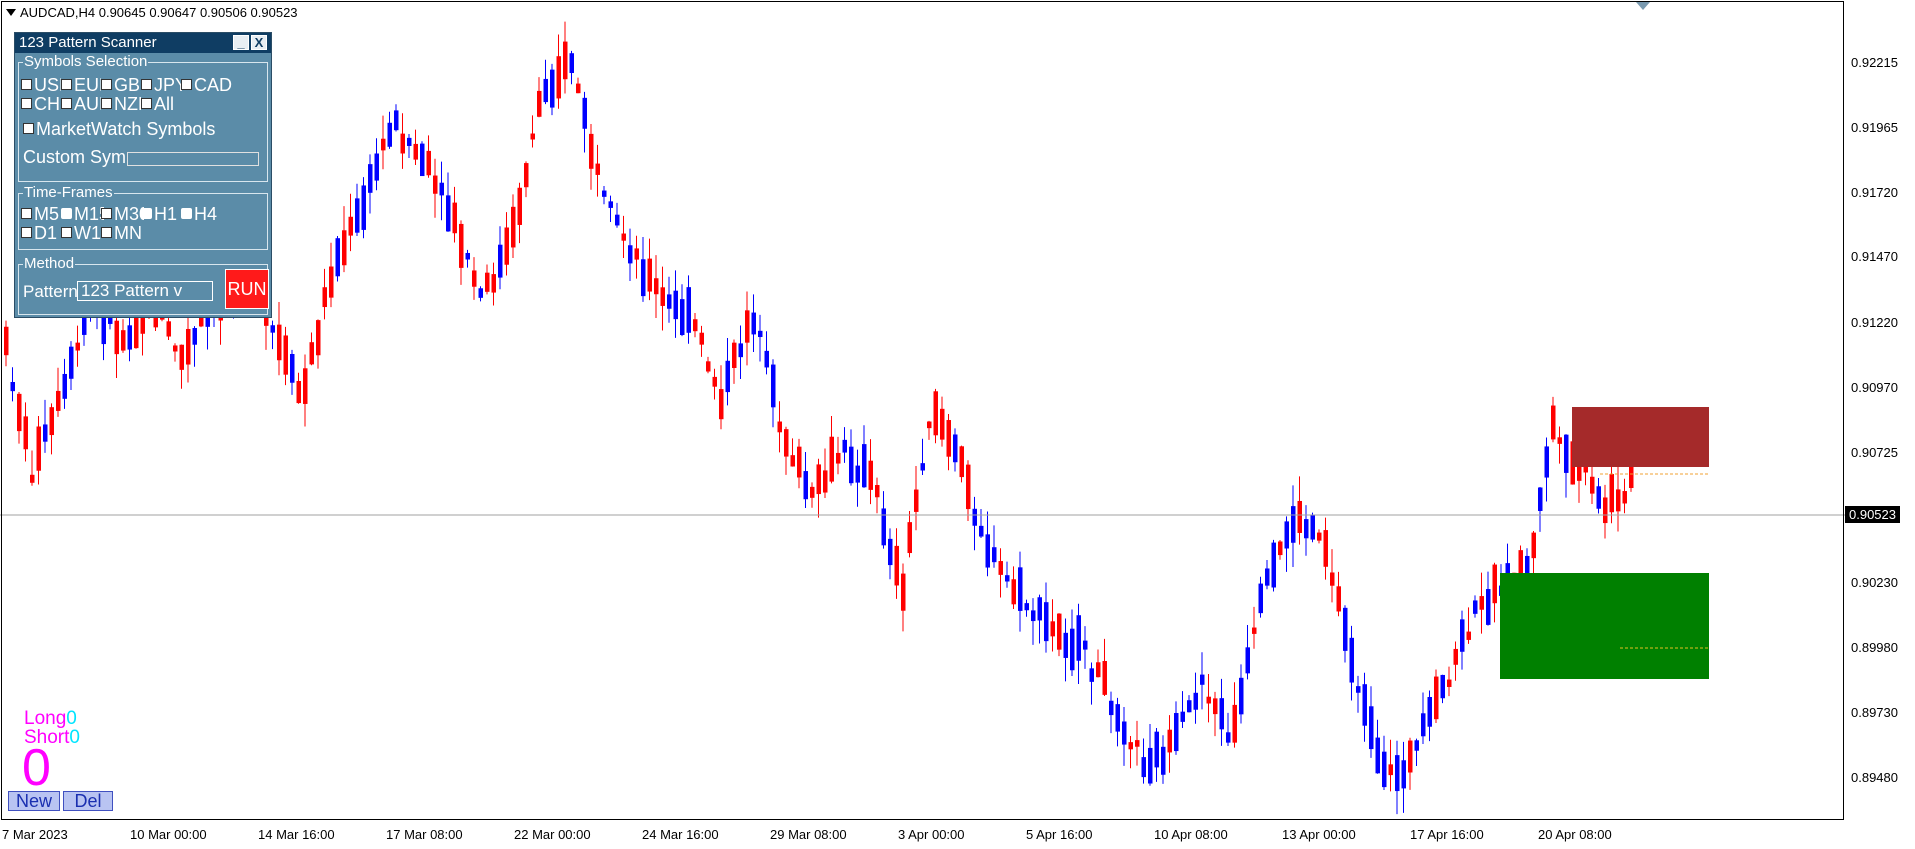 Image resolution: width=1915 pixels, height=849 pixels. I want to click on checkbox-gbp: GBP, so click(121, 85).